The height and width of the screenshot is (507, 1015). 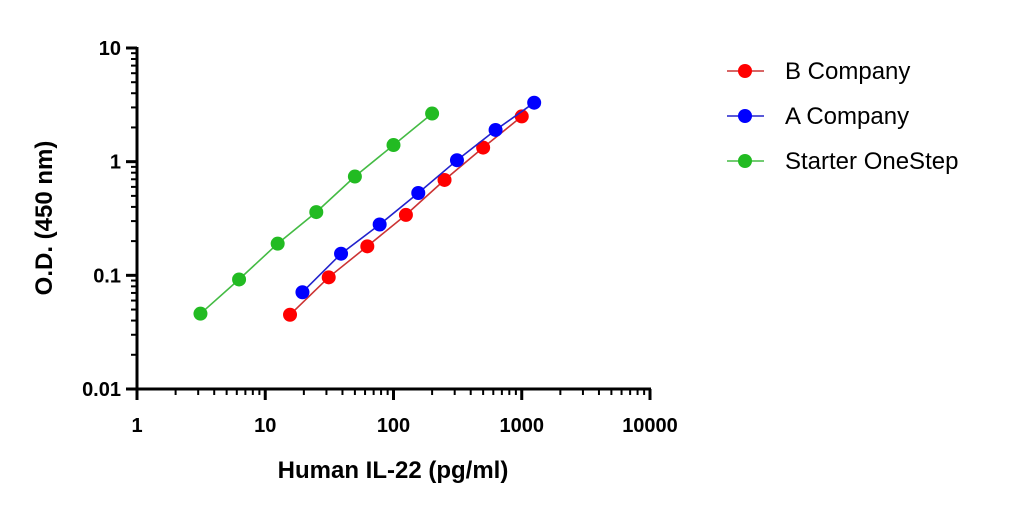 What do you see at coordinates (107, 276) in the screenshot?
I see `y-tick-label: 0.1` at bounding box center [107, 276].